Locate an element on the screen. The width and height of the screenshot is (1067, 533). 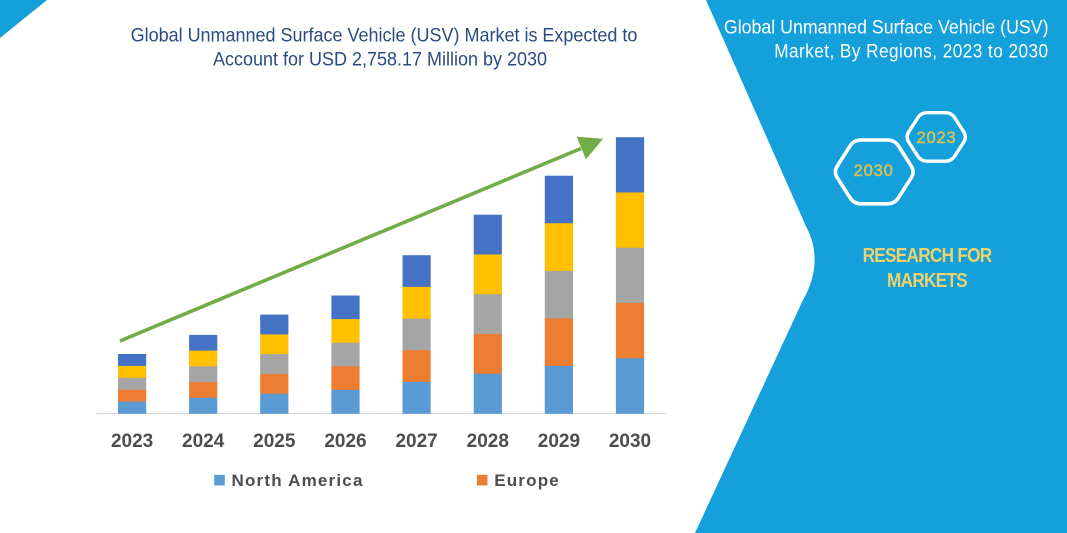
svg-text:Account for USD 2,758.17 Milli: Account for USD 2,758.17 Million by 2030 is located at coordinates (380, 59).